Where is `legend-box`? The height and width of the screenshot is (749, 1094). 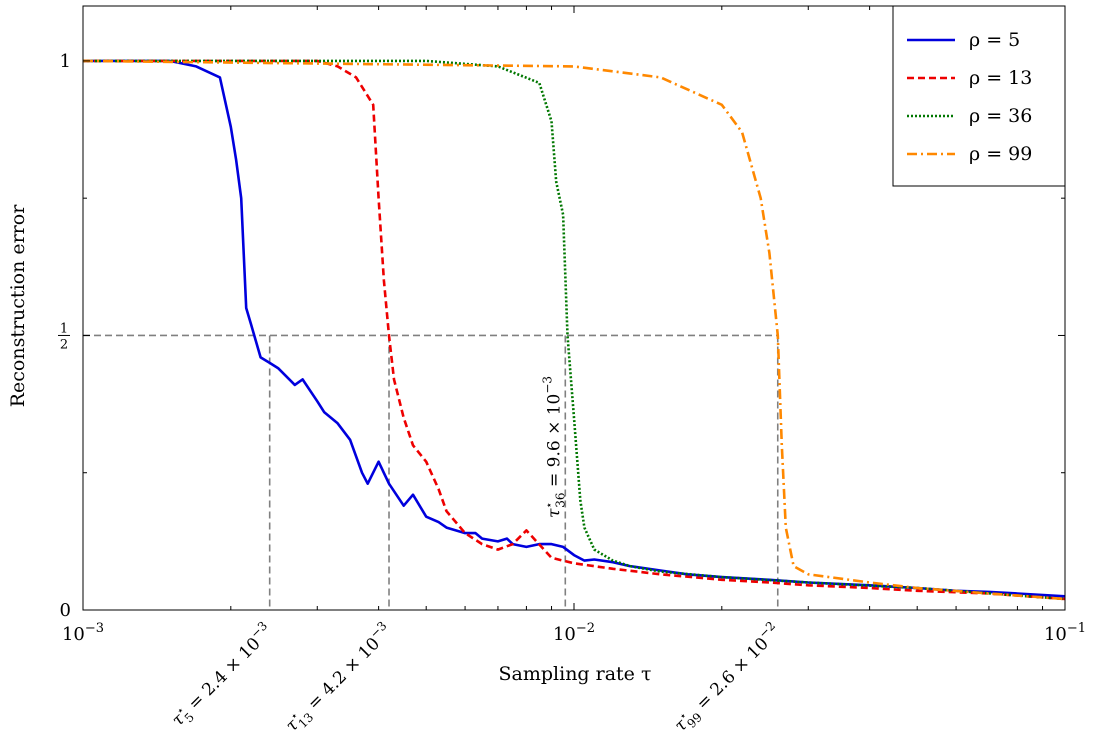 legend-box is located at coordinates (979, 96).